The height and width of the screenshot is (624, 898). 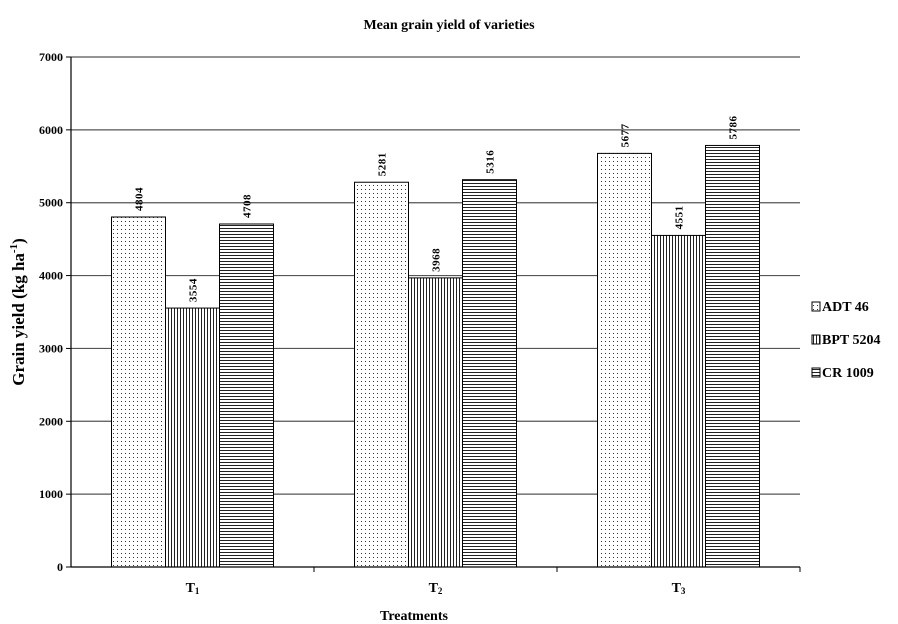 I want to click on y-tick-label: 0, so click(x=60, y=567).